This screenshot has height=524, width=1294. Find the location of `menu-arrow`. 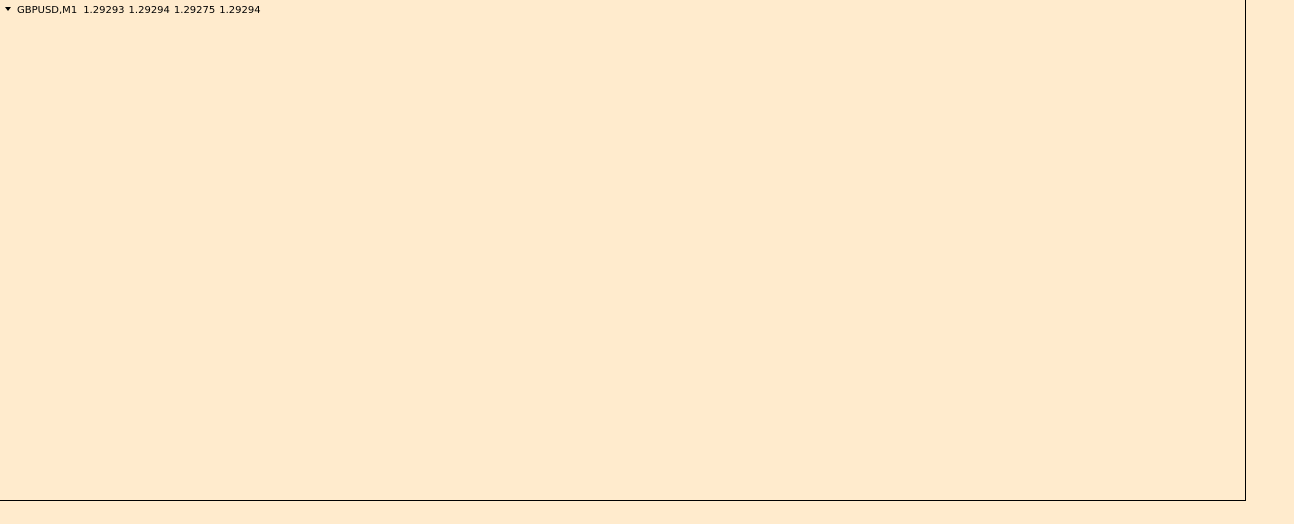

menu-arrow is located at coordinates (8, 9).